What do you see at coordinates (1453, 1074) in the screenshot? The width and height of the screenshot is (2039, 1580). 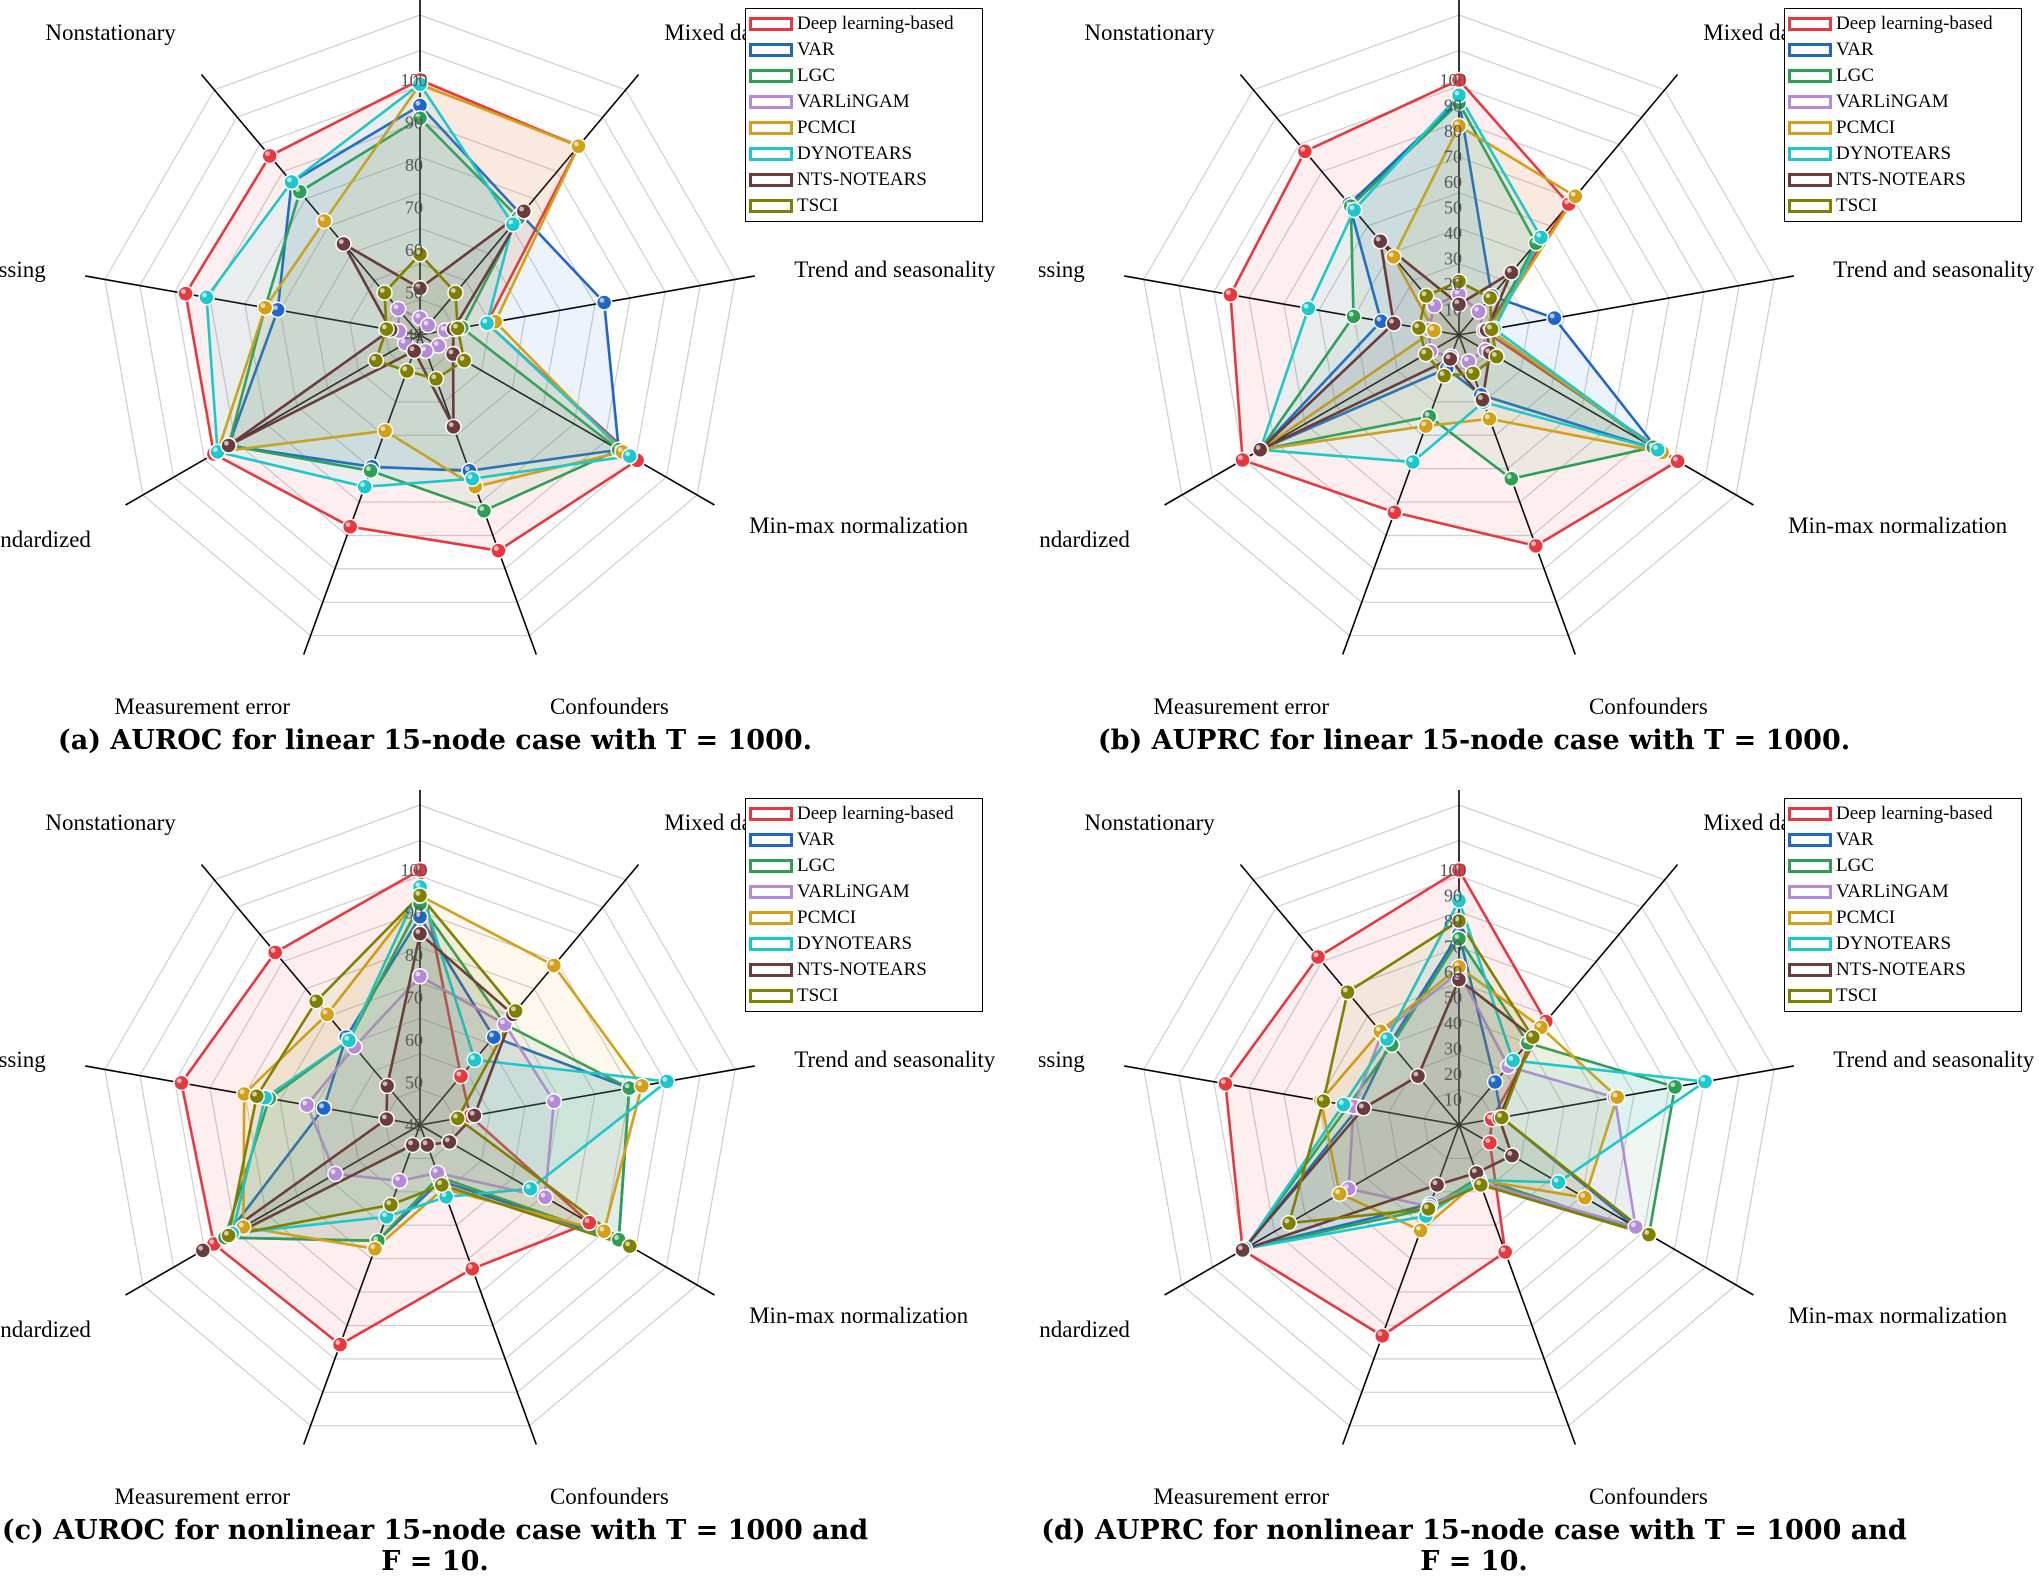 I see `tick-label: 20` at bounding box center [1453, 1074].